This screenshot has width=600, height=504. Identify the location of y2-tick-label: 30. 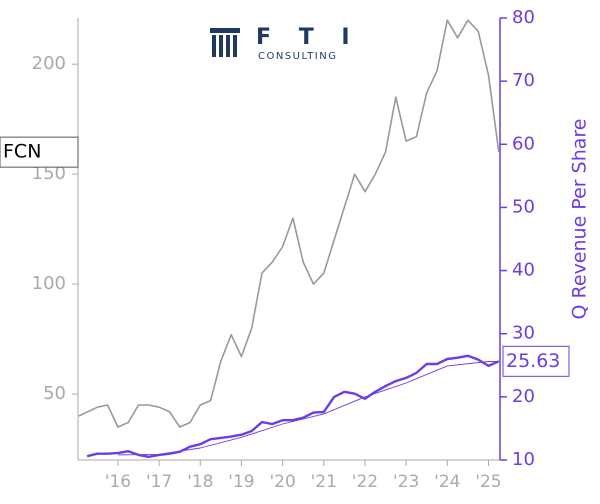
(523, 333).